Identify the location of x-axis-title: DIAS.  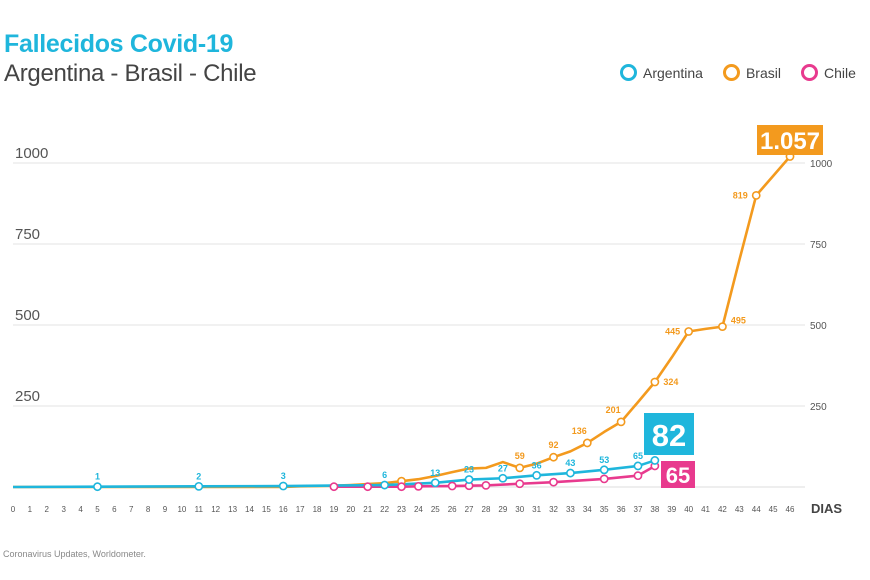
(826, 508).